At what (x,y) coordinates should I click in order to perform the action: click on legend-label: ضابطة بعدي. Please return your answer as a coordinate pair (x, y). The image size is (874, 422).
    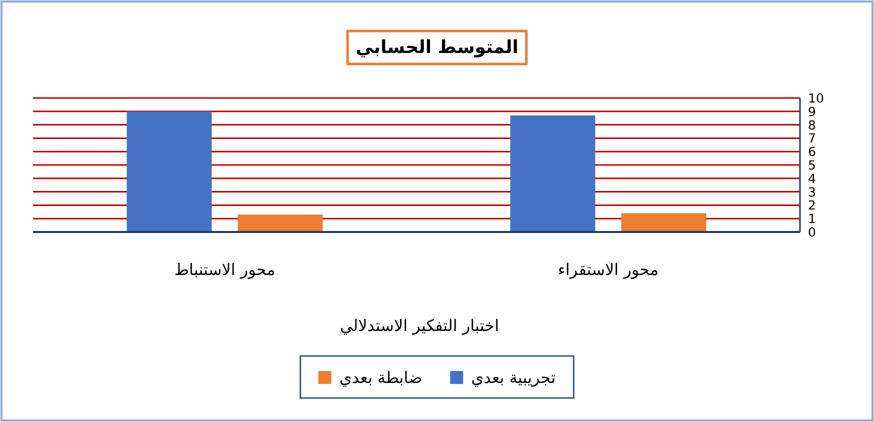
    Looking at the image, I should click on (380, 377).